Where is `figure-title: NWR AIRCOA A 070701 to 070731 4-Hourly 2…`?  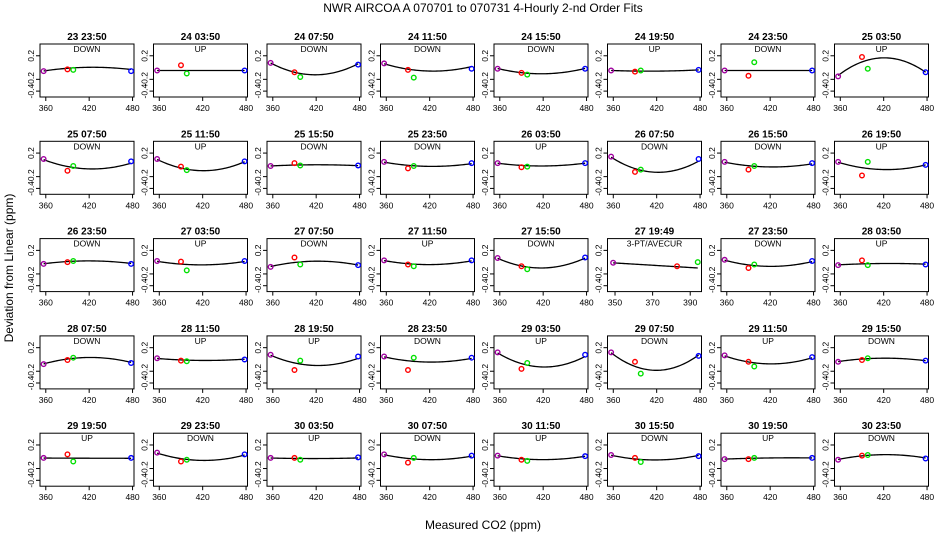
figure-title: NWR AIRCOA A 070701 to 070731 4-Hourly 2… is located at coordinates (483, 8).